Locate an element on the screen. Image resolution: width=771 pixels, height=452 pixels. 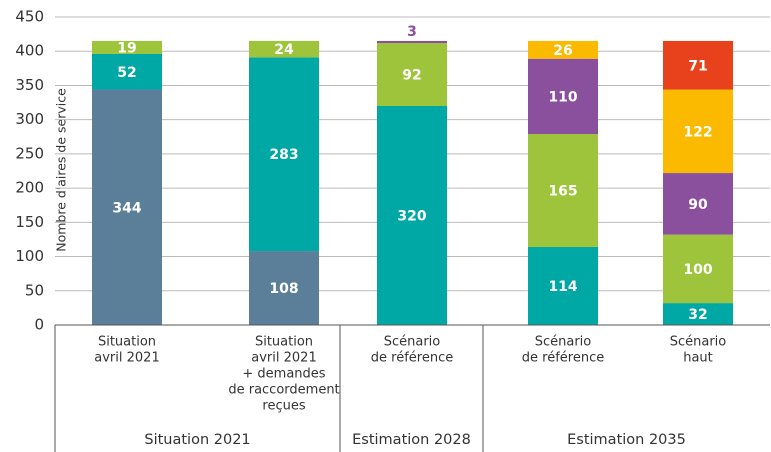
value-label: 108 is located at coordinates (283, 289).